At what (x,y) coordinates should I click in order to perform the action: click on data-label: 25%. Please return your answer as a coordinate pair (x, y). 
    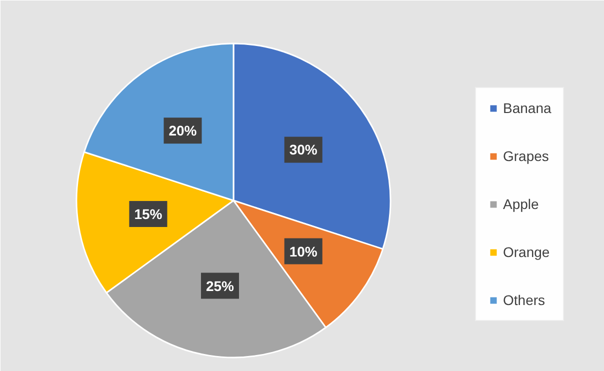
    Looking at the image, I should click on (220, 286).